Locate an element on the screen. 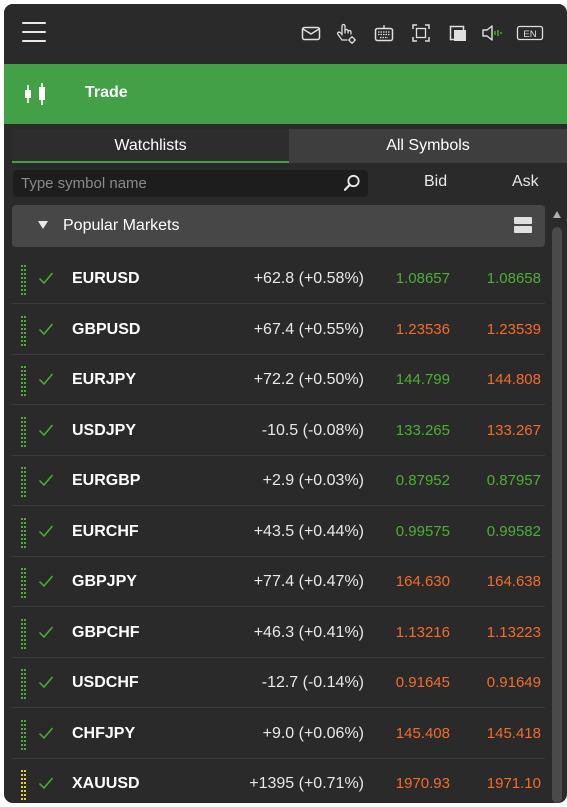 This screenshot has width=567, height=807. table-row: GBPCHF +46.3 (+0.41%) 1.13216 1.13223 is located at coordinates (278, 633).